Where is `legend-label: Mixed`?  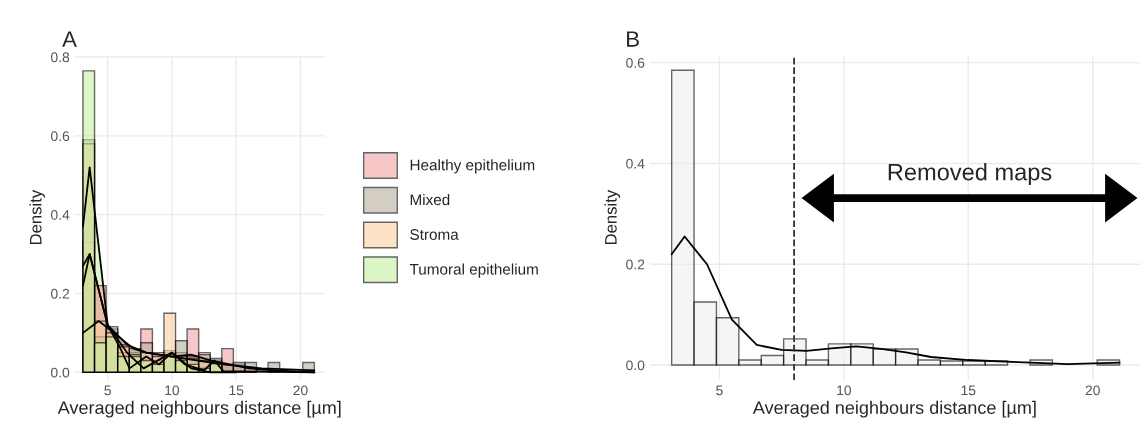 legend-label: Mixed is located at coordinates (430, 199).